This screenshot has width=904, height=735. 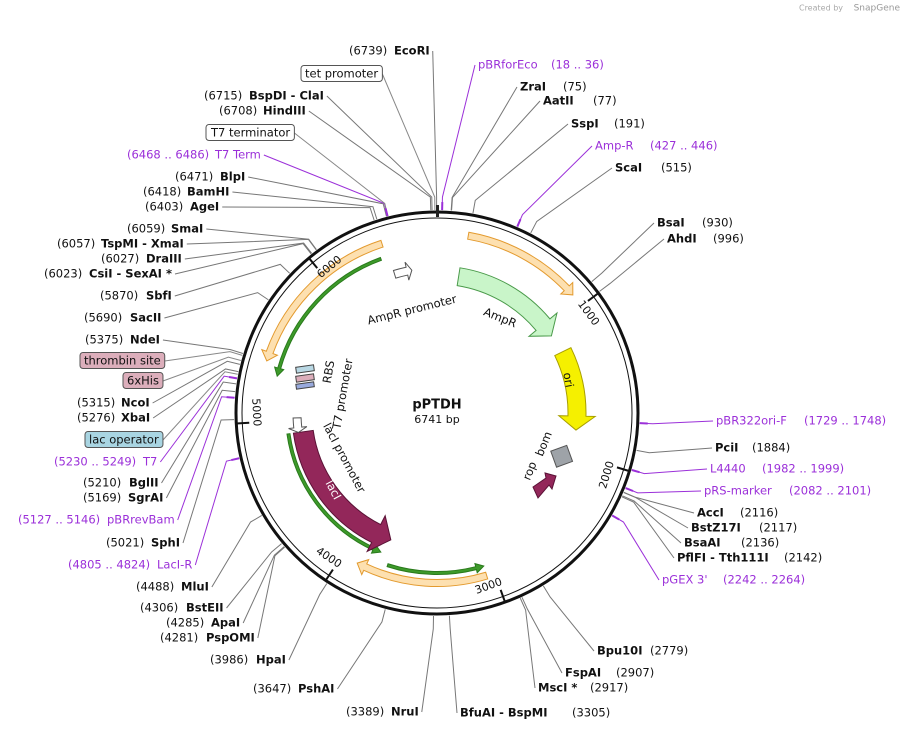 What do you see at coordinates (256, 412) in the screenshot?
I see `ring-tick-label: 5000` at bounding box center [256, 412].